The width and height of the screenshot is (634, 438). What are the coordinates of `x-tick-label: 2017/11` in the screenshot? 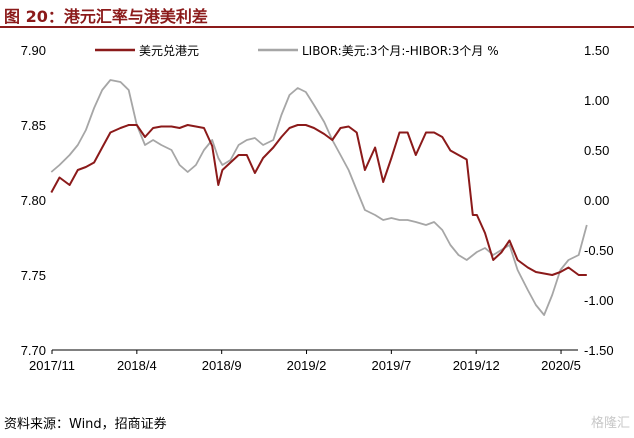 It's located at (52, 365).